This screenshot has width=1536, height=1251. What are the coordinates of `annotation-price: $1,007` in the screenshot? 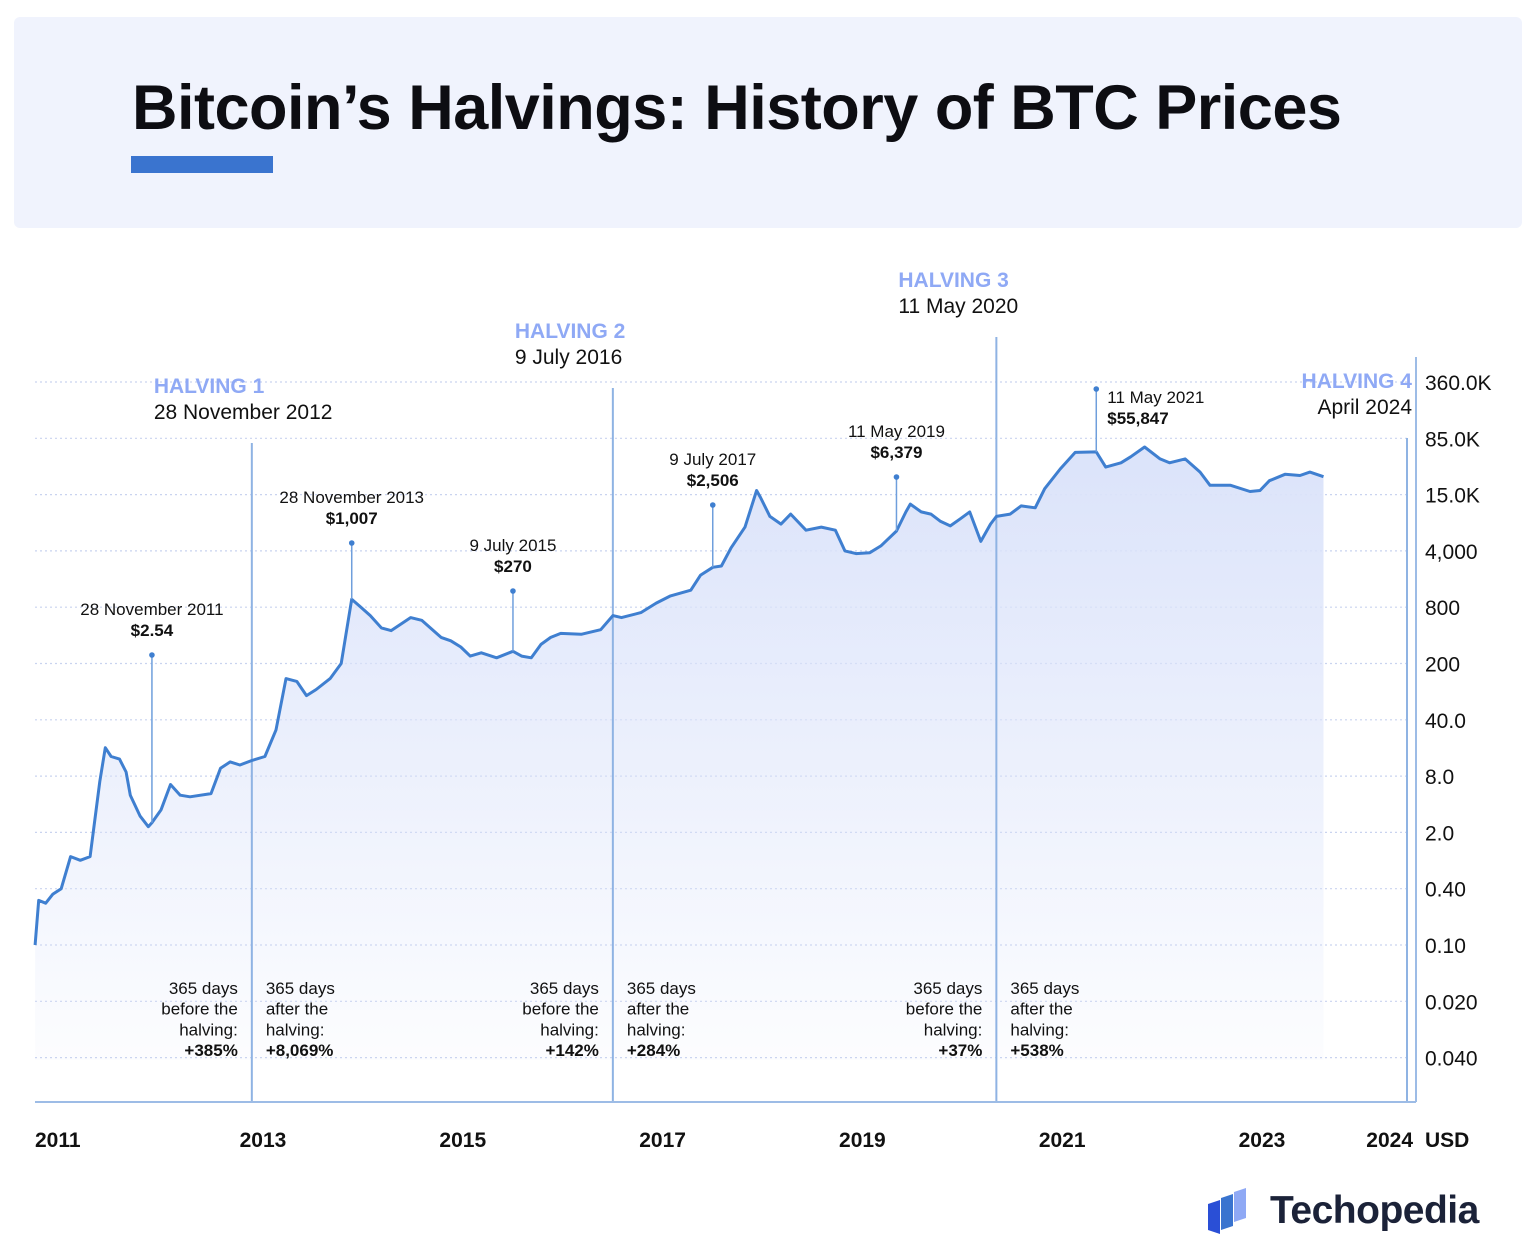 It's located at (352, 518).